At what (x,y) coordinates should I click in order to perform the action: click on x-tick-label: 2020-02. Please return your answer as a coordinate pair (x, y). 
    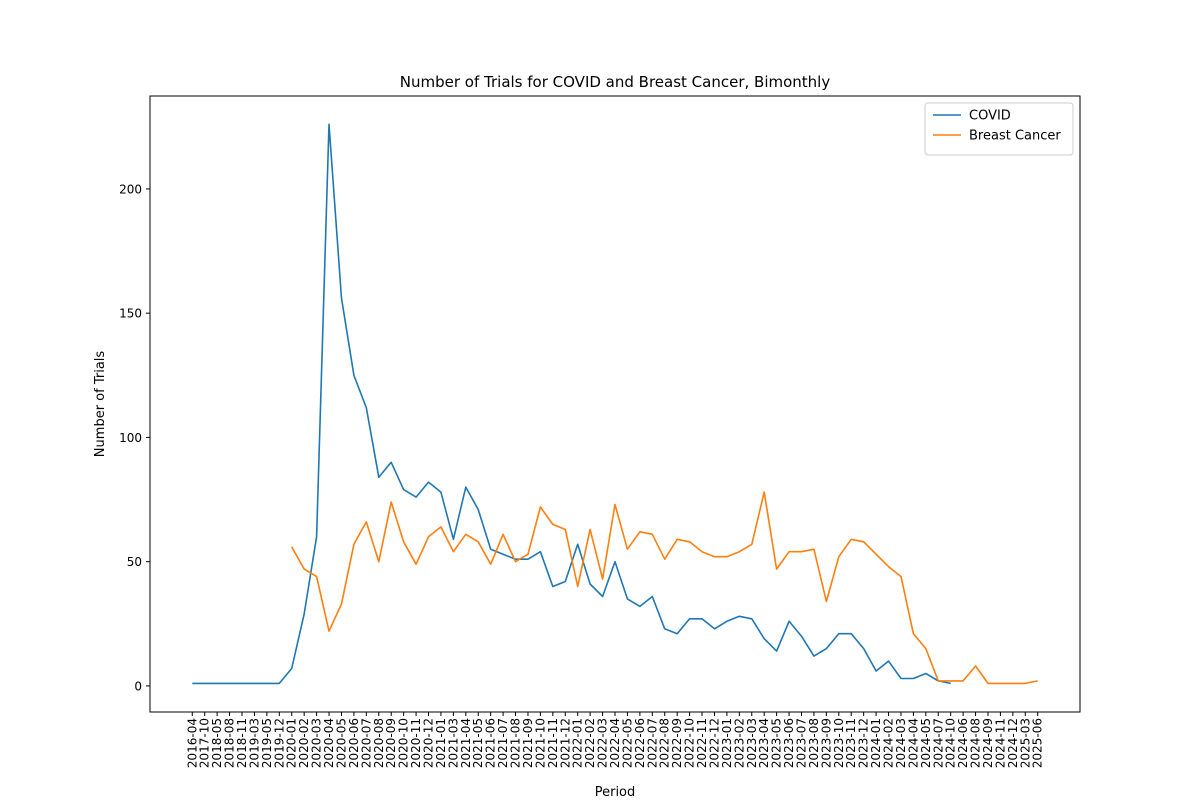
    Looking at the image, I should click on (304, 743).